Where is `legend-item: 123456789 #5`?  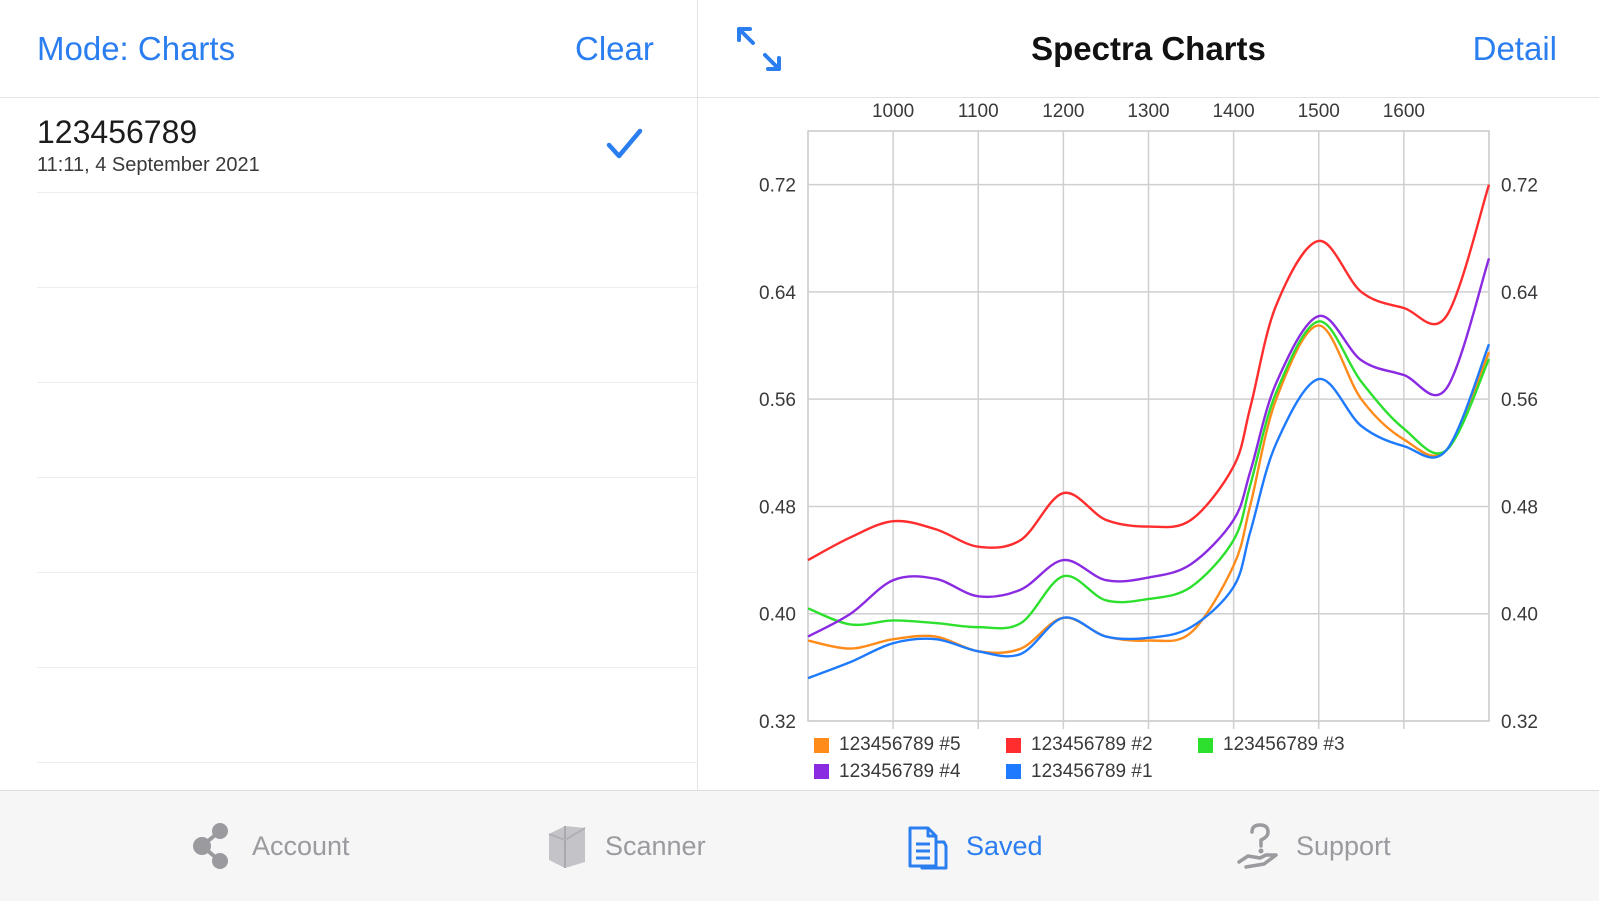
legend-item: 123456789 #5 is located at coordinates (910, 745).